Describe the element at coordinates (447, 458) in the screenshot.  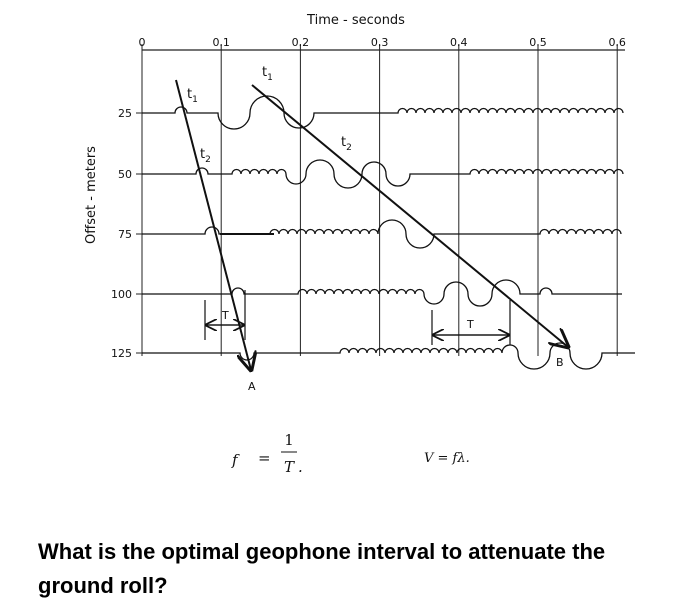
I see `formula-velocity: V = fλ.` at that location.